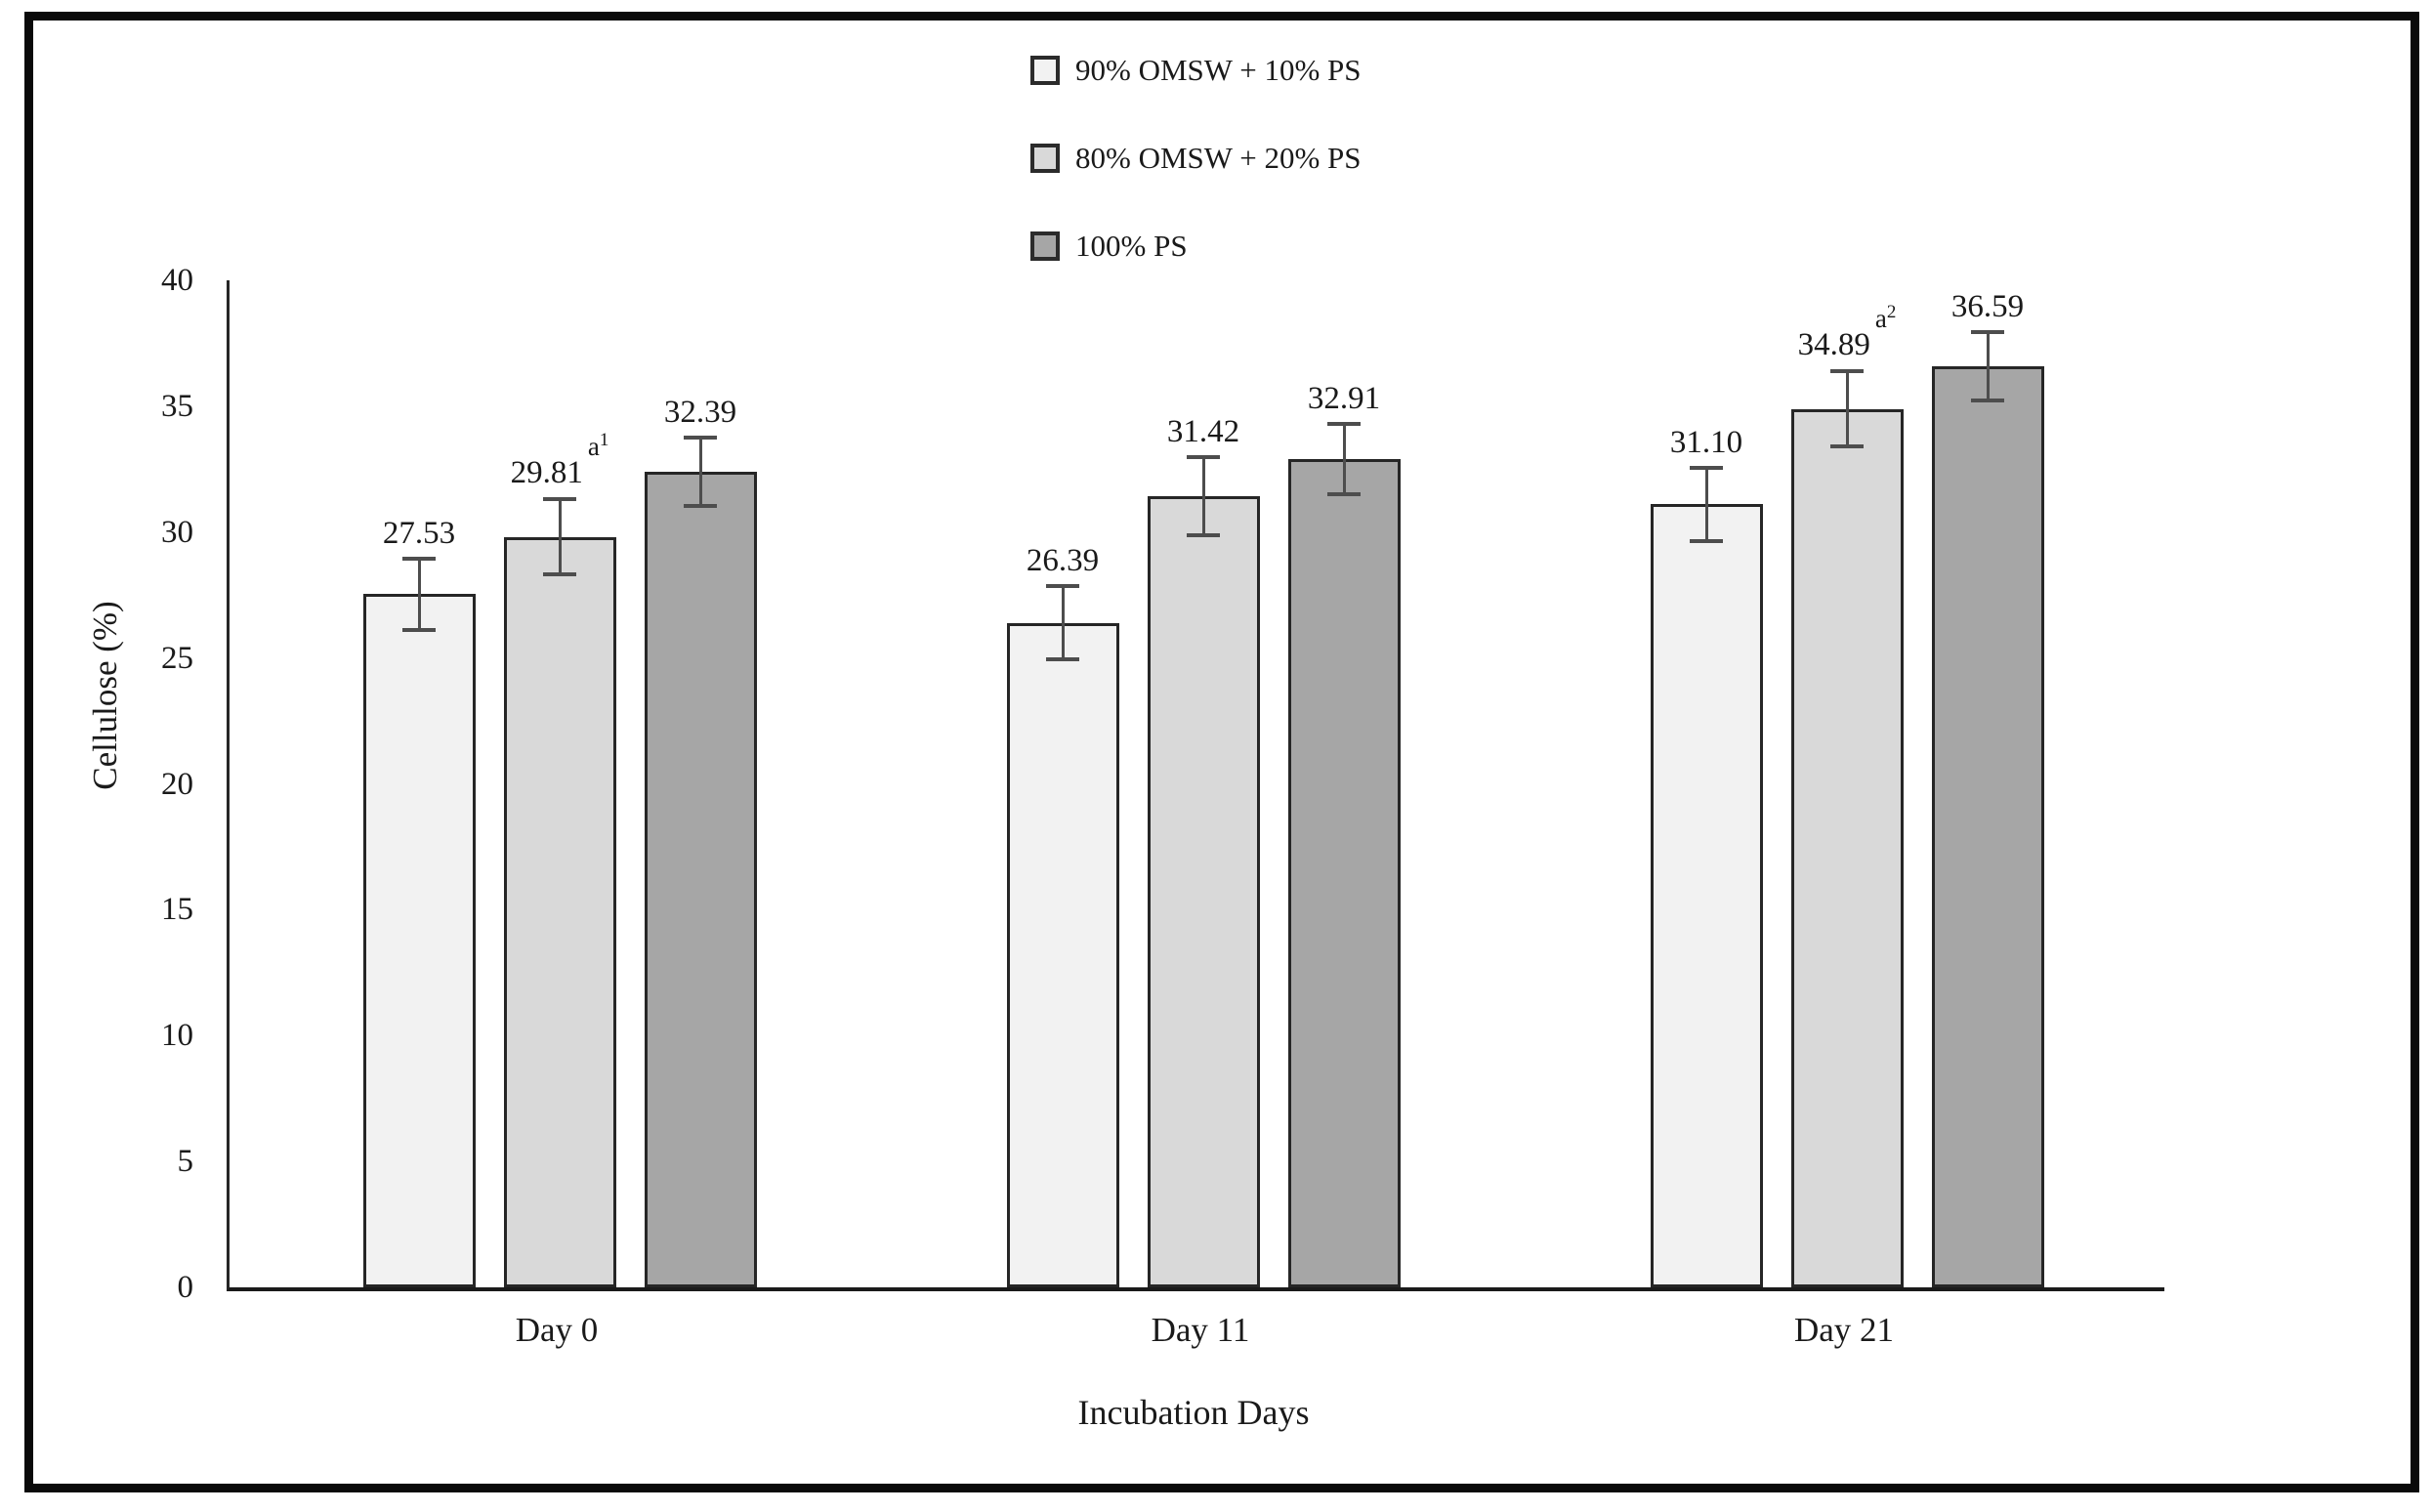 The height and width of the screenshot is (1512, 2432). Describe the element at coordinates (598, 445) in the screenshot. I see `significance-annotation: a1` at that location.